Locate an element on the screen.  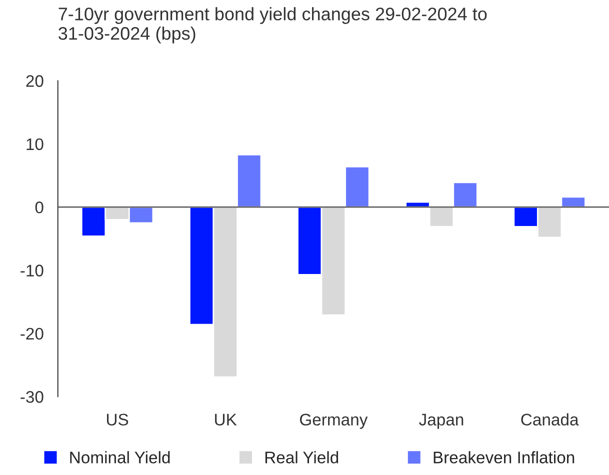
y-tick-label: -30 is located at coordinates (32, 397).